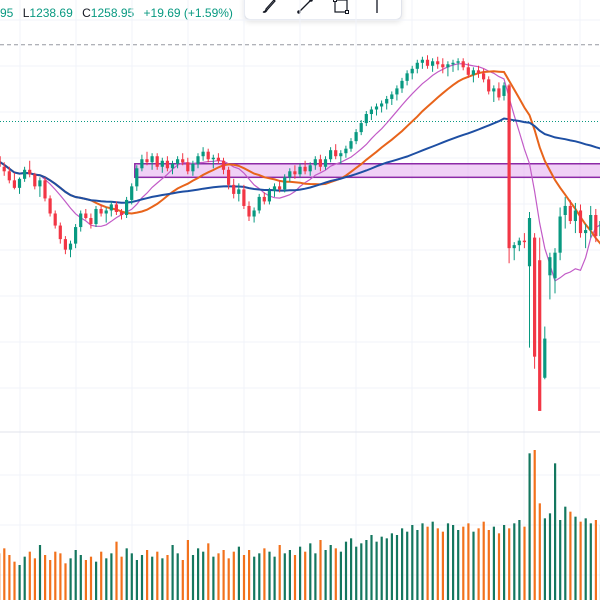 The width and height of the screenshot is (600, 600). What do you see at coordinates (112, 13) in the screenshot?
I see `legend-close-value: 1258.95` at bounding box center [112, 13].